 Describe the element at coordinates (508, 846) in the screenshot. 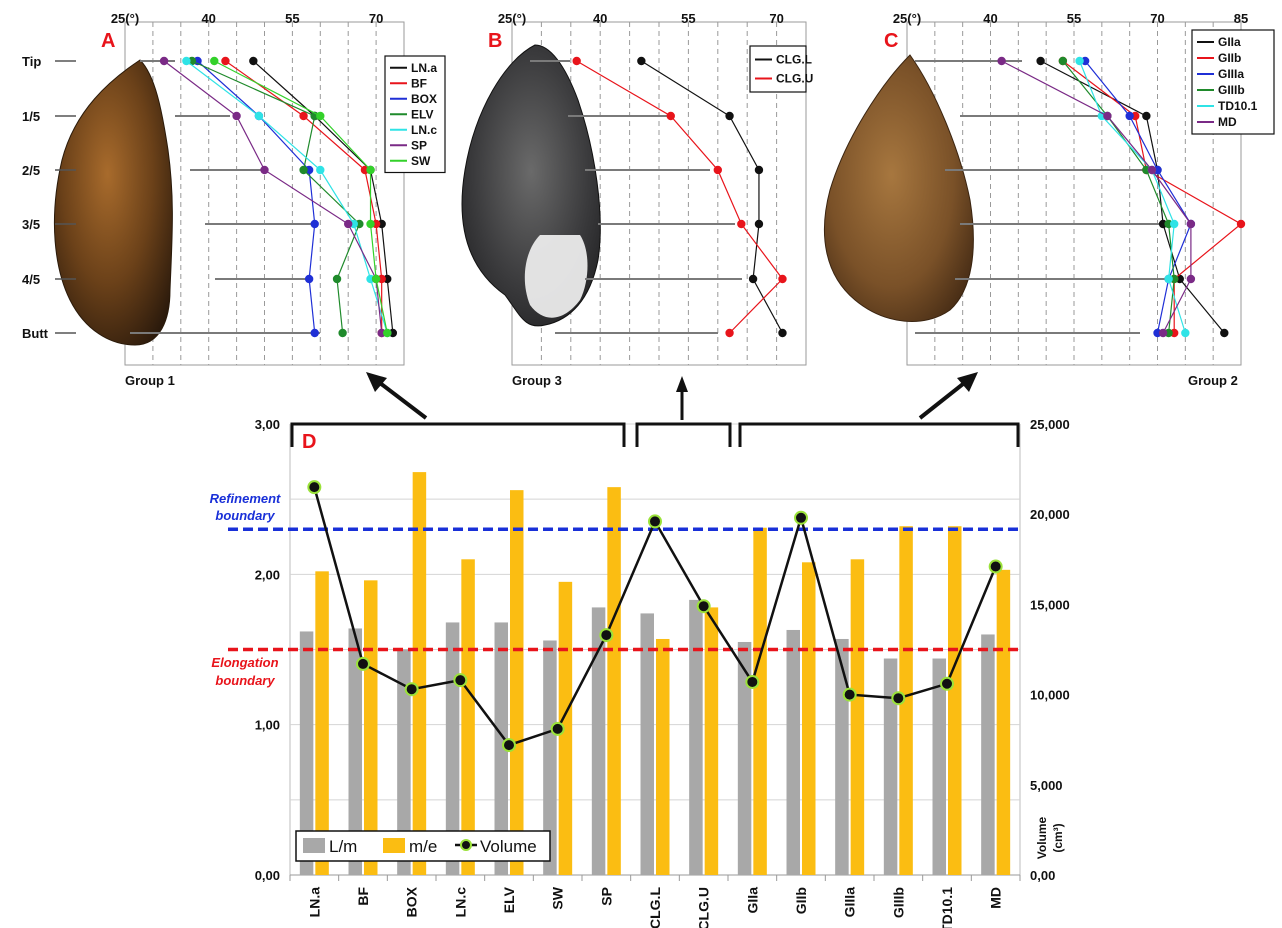

I see `legend-label-volume: Volume` at that location.